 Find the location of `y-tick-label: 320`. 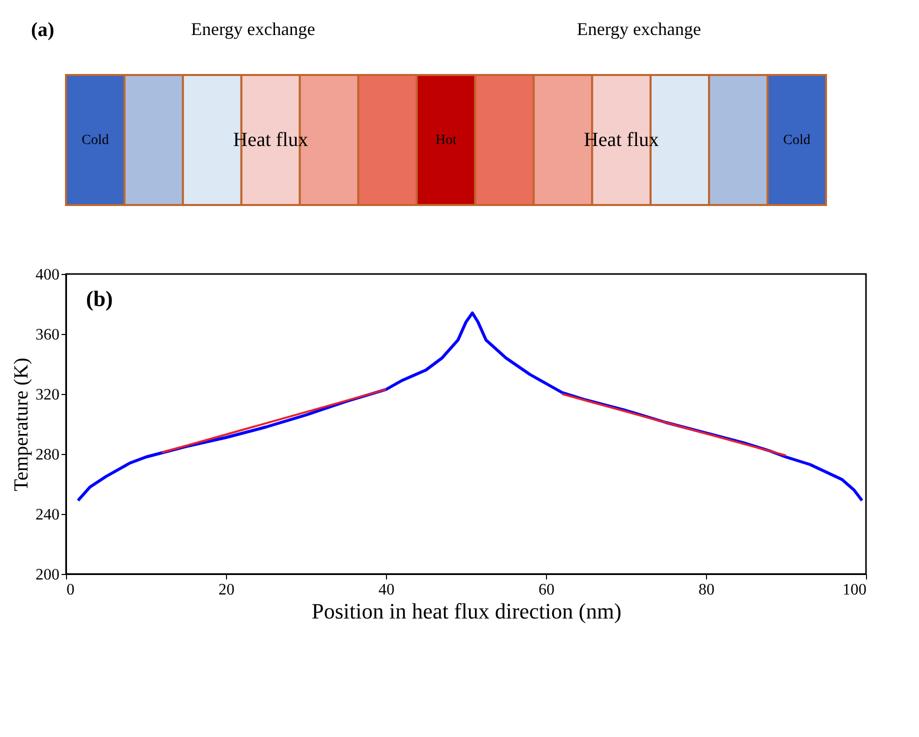

y-tick-label: 320 is located at coordinates (48, 395).